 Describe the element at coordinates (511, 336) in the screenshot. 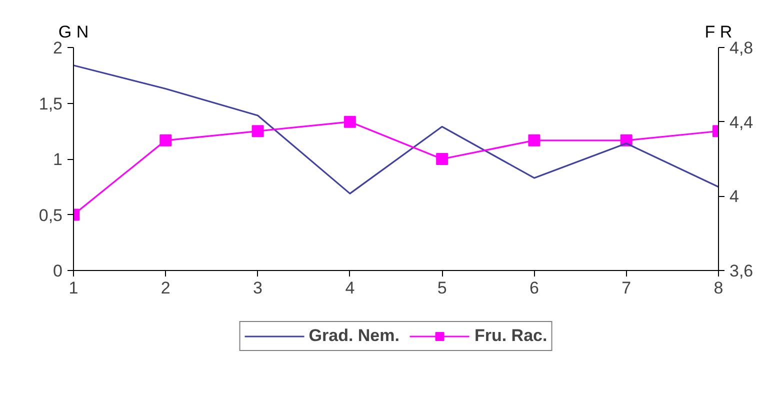

I see `legend-label: Fru. Rac.` at that location.